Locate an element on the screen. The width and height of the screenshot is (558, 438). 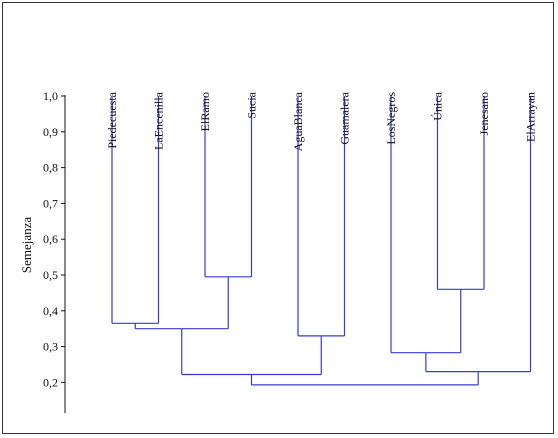
leaf-label: Sucia is located at coordinates (252, 104).